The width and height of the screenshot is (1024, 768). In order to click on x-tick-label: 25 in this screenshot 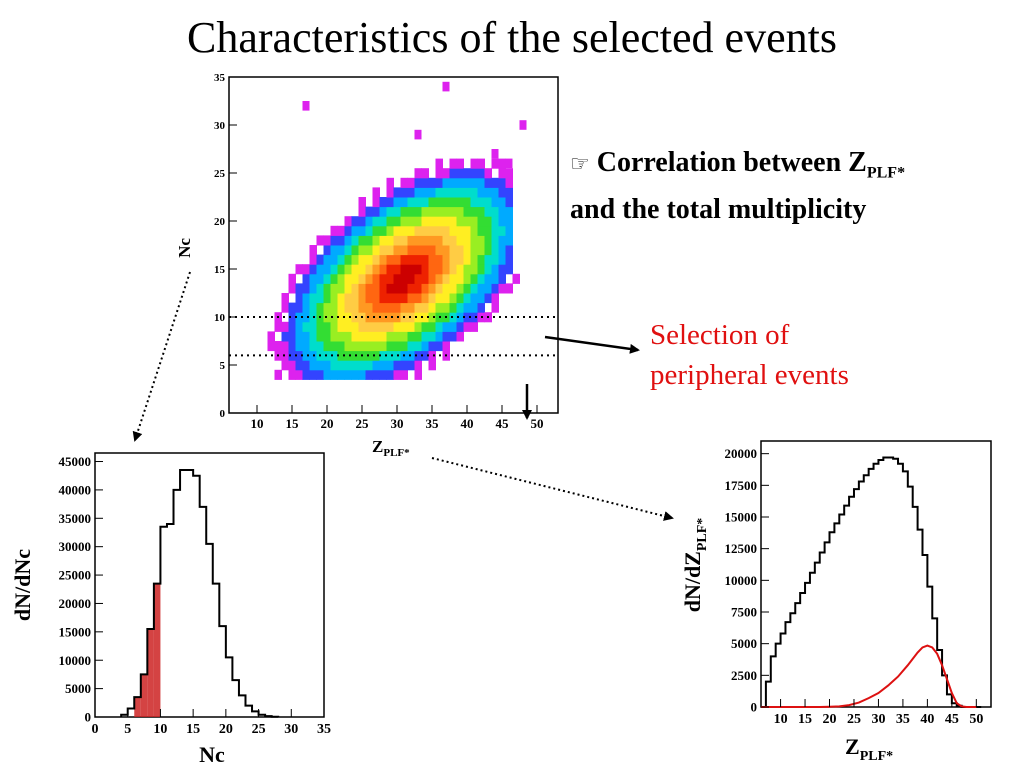, I will do `click(259, 729)`.